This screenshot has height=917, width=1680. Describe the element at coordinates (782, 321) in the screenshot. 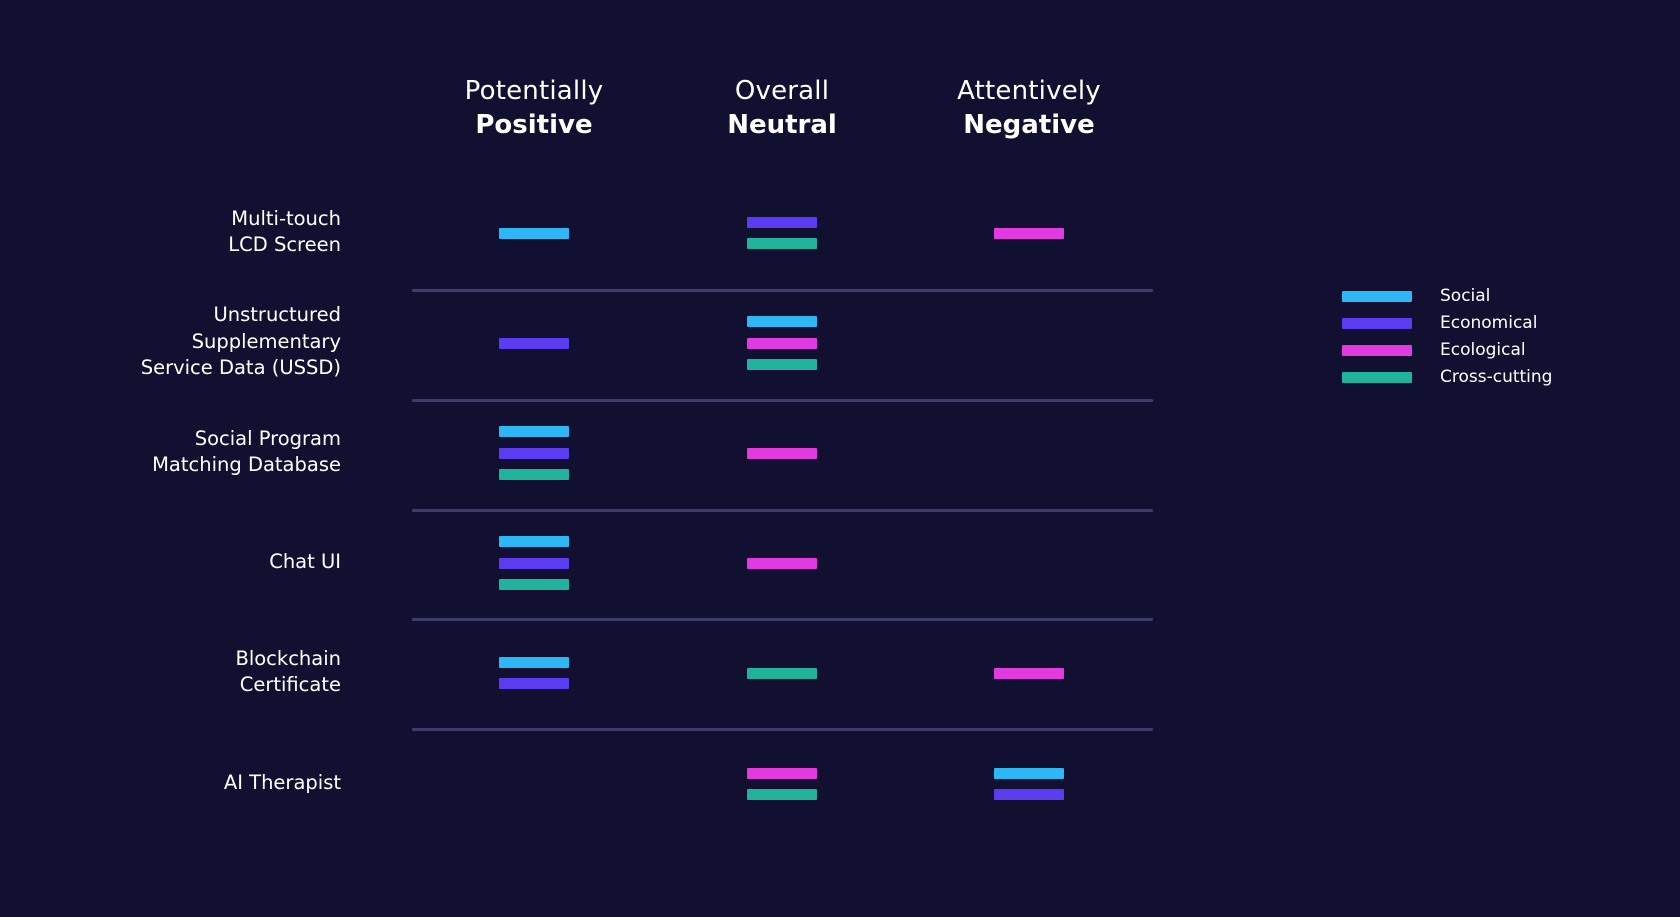

I see `mark-social-neutral` at that location.